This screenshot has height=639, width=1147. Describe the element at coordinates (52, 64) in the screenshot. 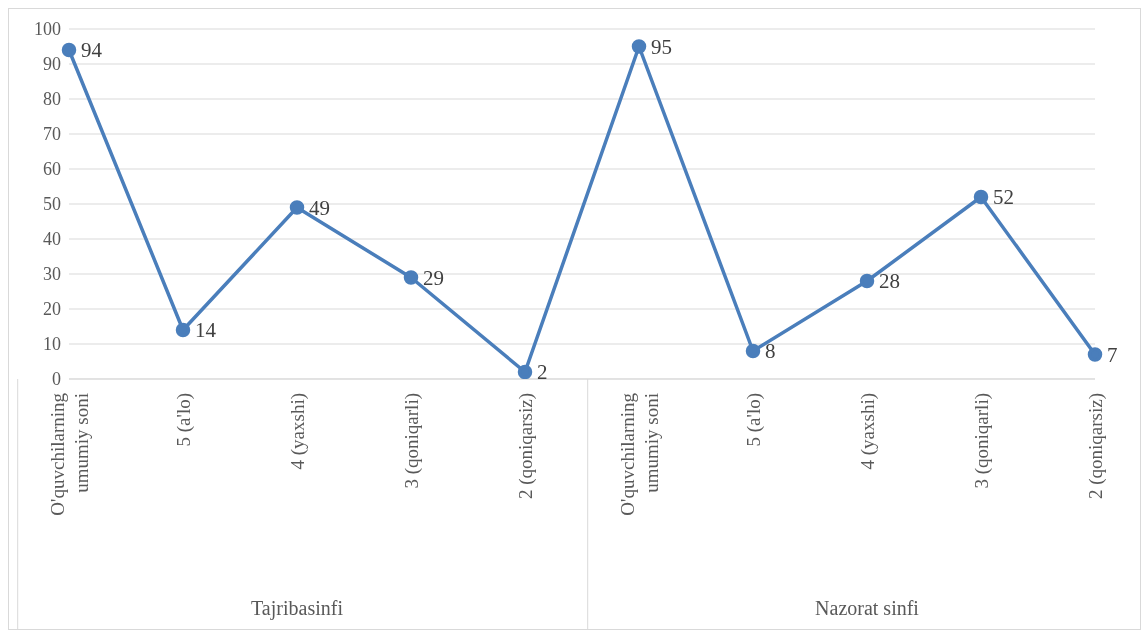

I see `y-tick-label: 90` at that location.